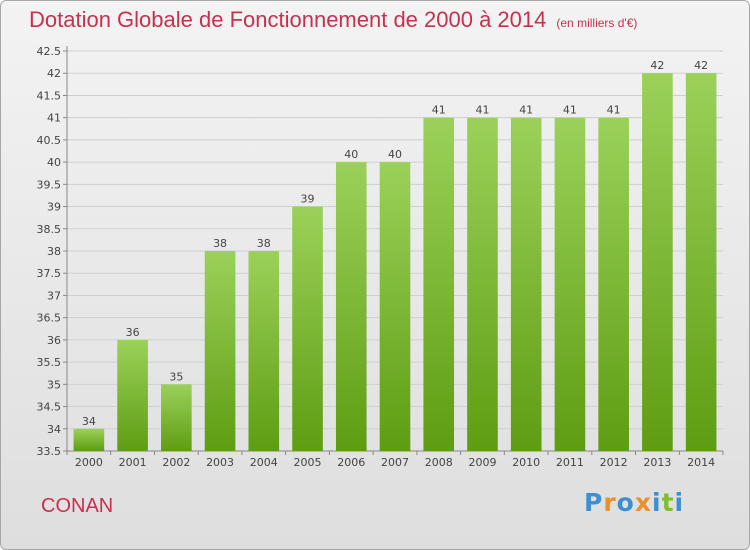 This screenshot has width=750, height=550. I want to click on data-label: 35, so click(176, 376).